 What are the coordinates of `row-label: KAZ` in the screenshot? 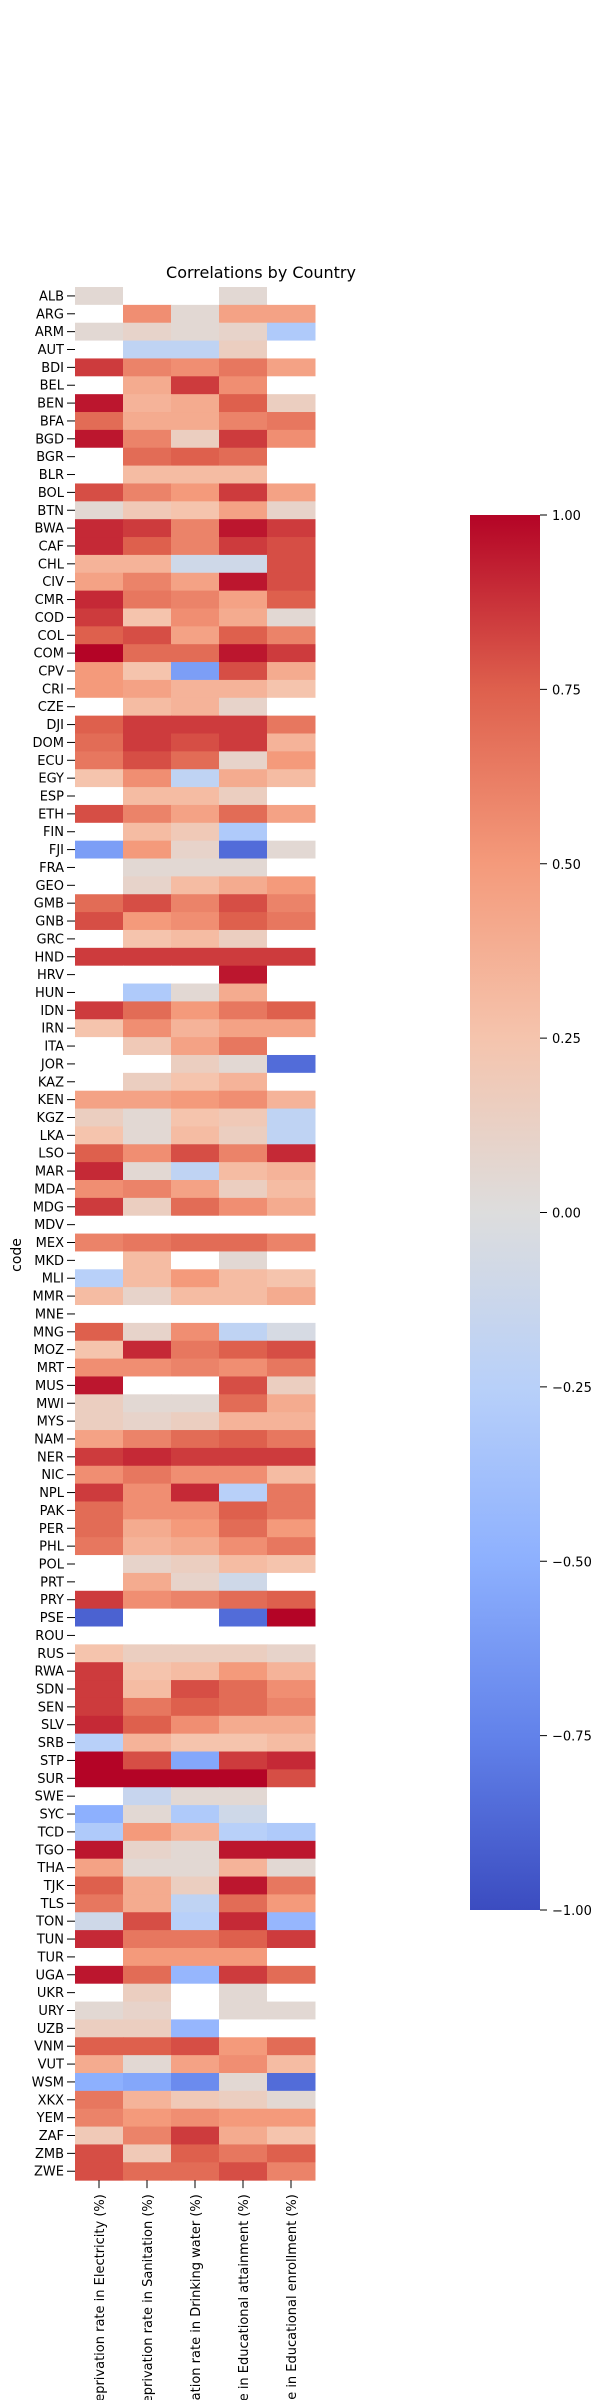 It's located at (51, 1082).